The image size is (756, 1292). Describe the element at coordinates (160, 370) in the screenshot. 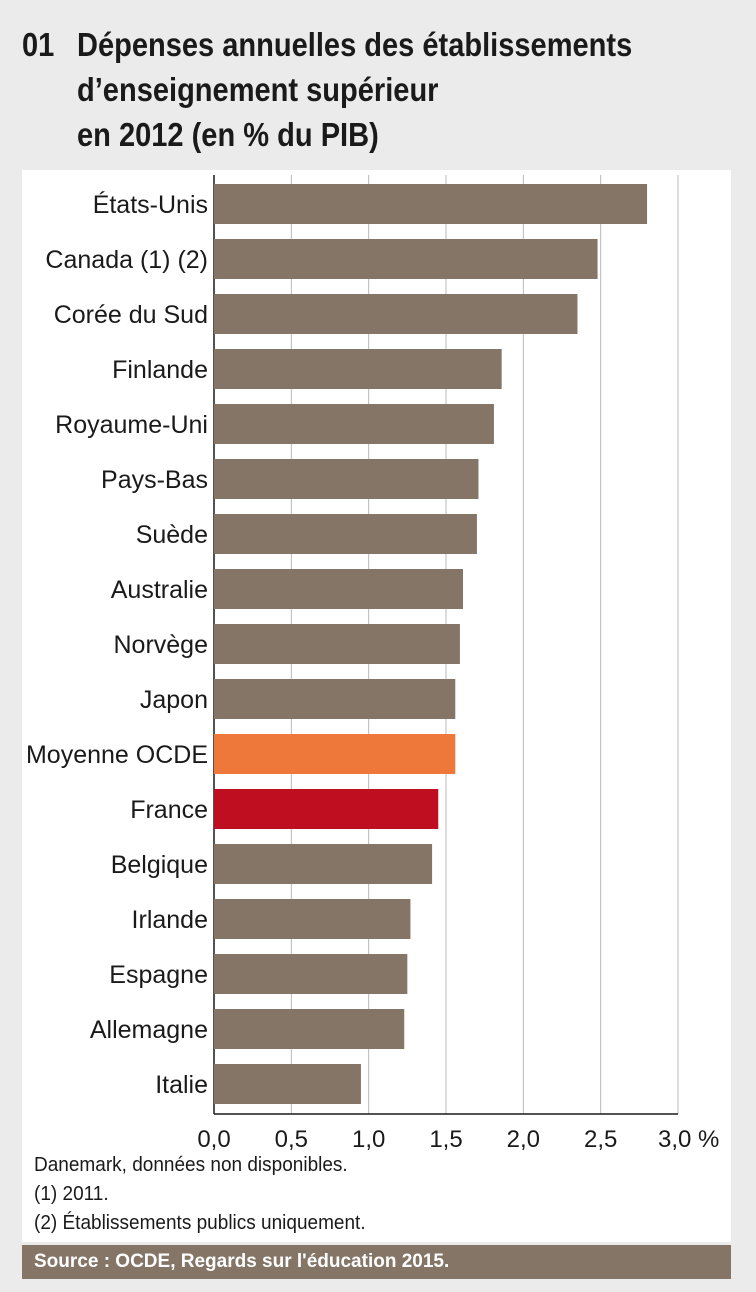

I see `category-label: Finlande` at that location.